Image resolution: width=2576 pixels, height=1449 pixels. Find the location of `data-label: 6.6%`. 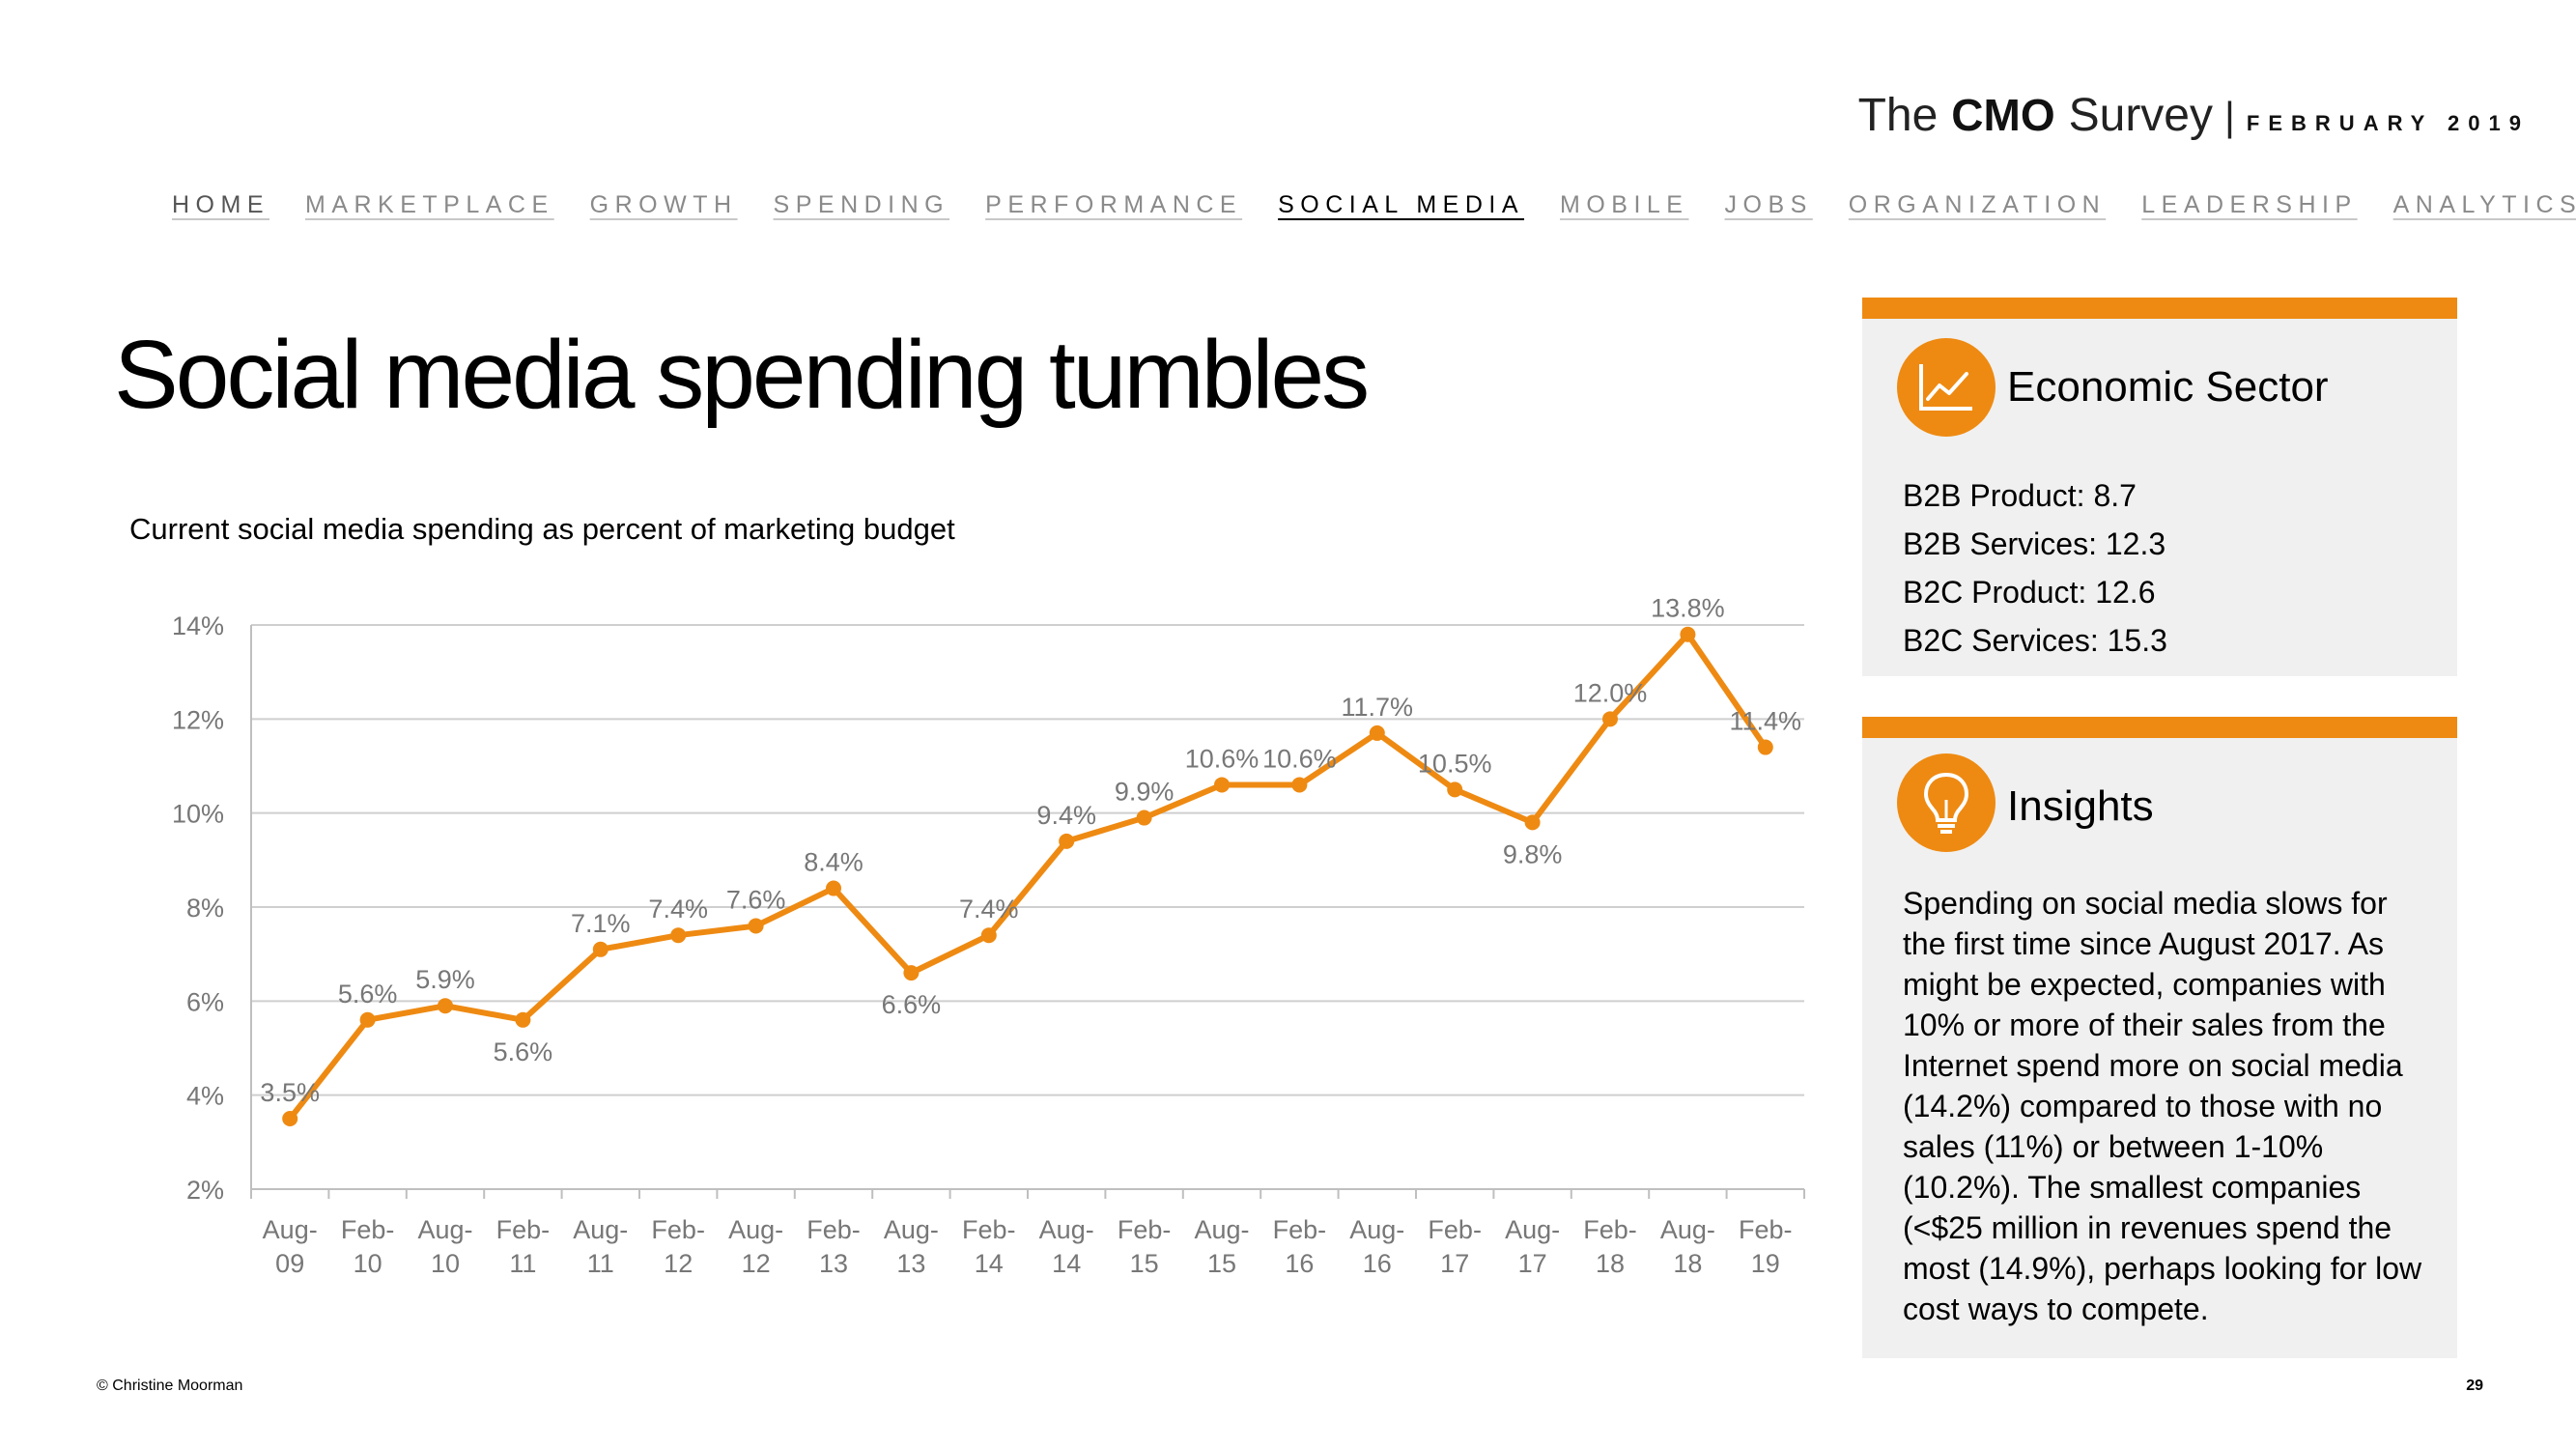

data-label: 6.6% is located at coordinates (912, 1005).